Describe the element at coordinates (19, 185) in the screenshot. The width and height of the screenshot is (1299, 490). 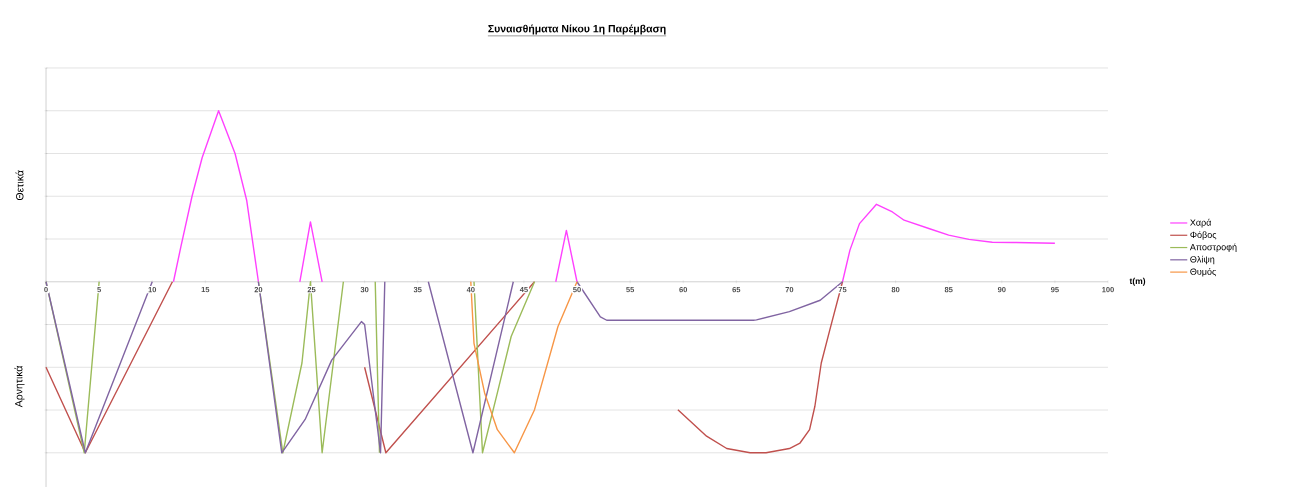
I see `text: Θετικά` at that location.